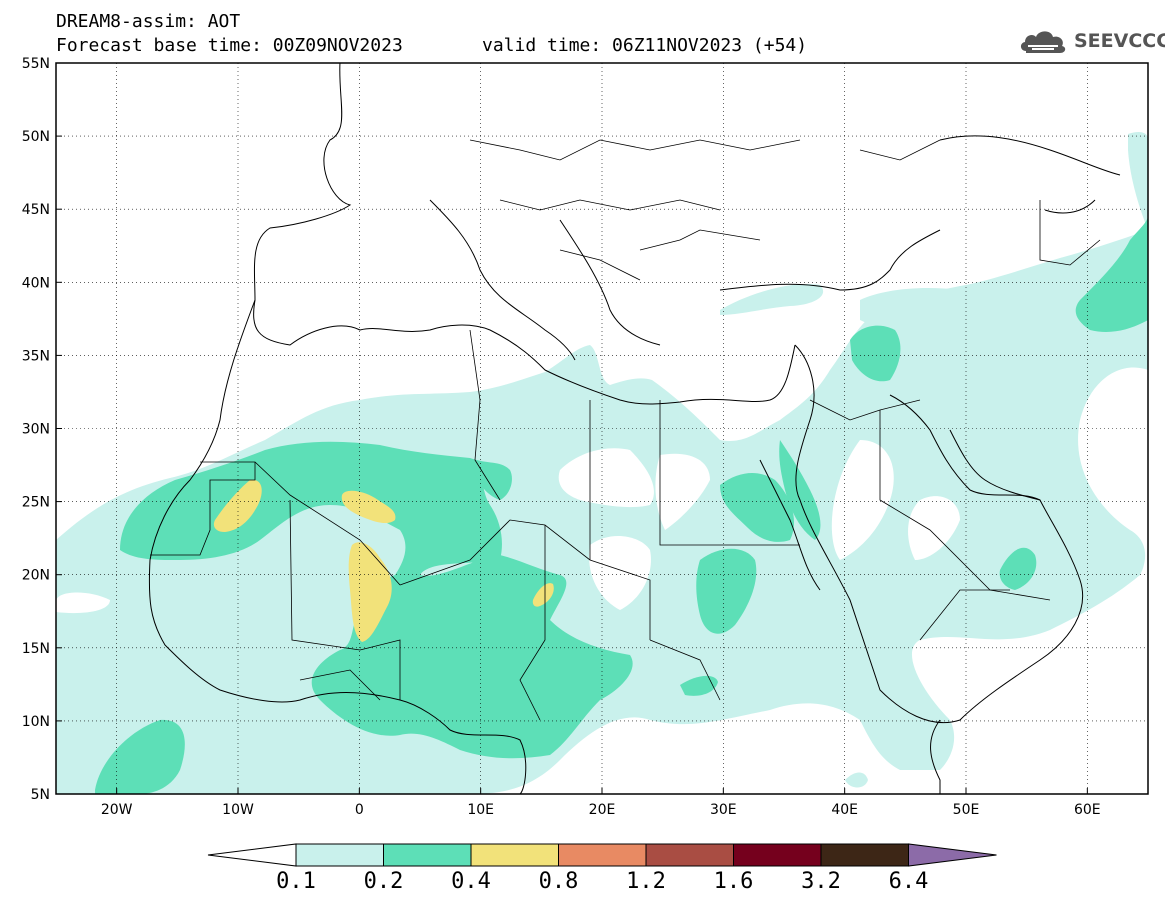  I want to click on colorbar-label: 1.6, so click(734, 881).